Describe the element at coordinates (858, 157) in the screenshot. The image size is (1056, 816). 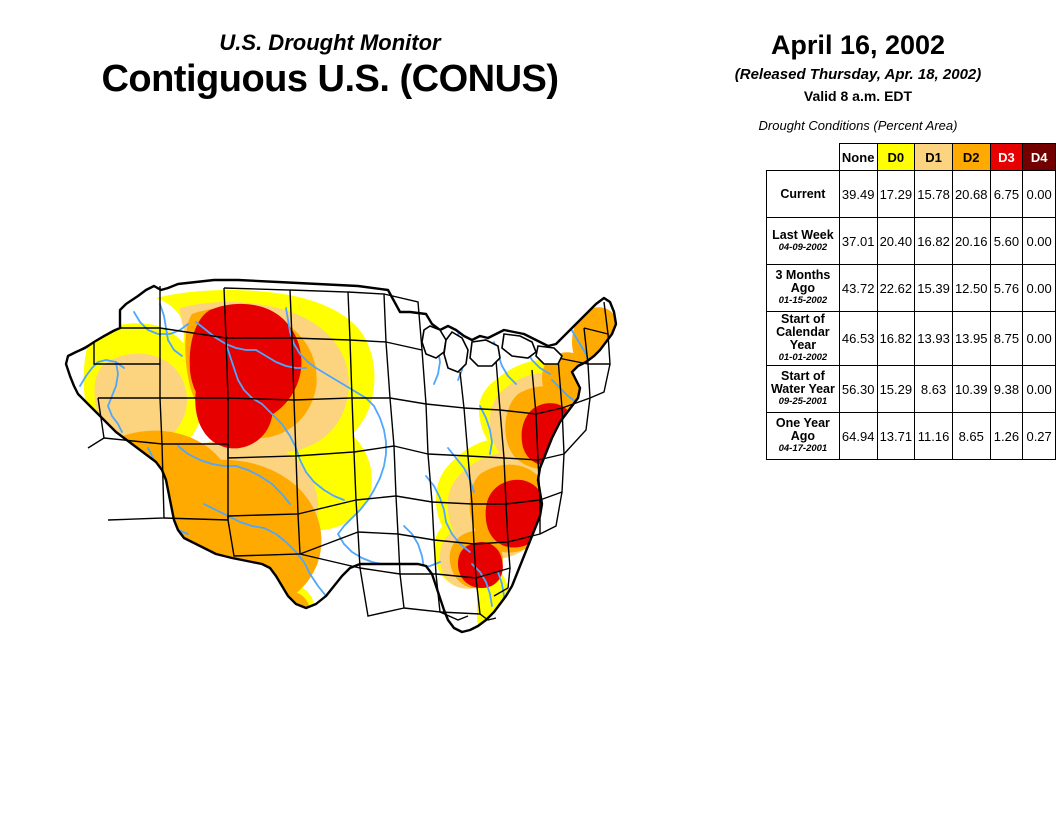
I see `table-header-none: None` at that location.